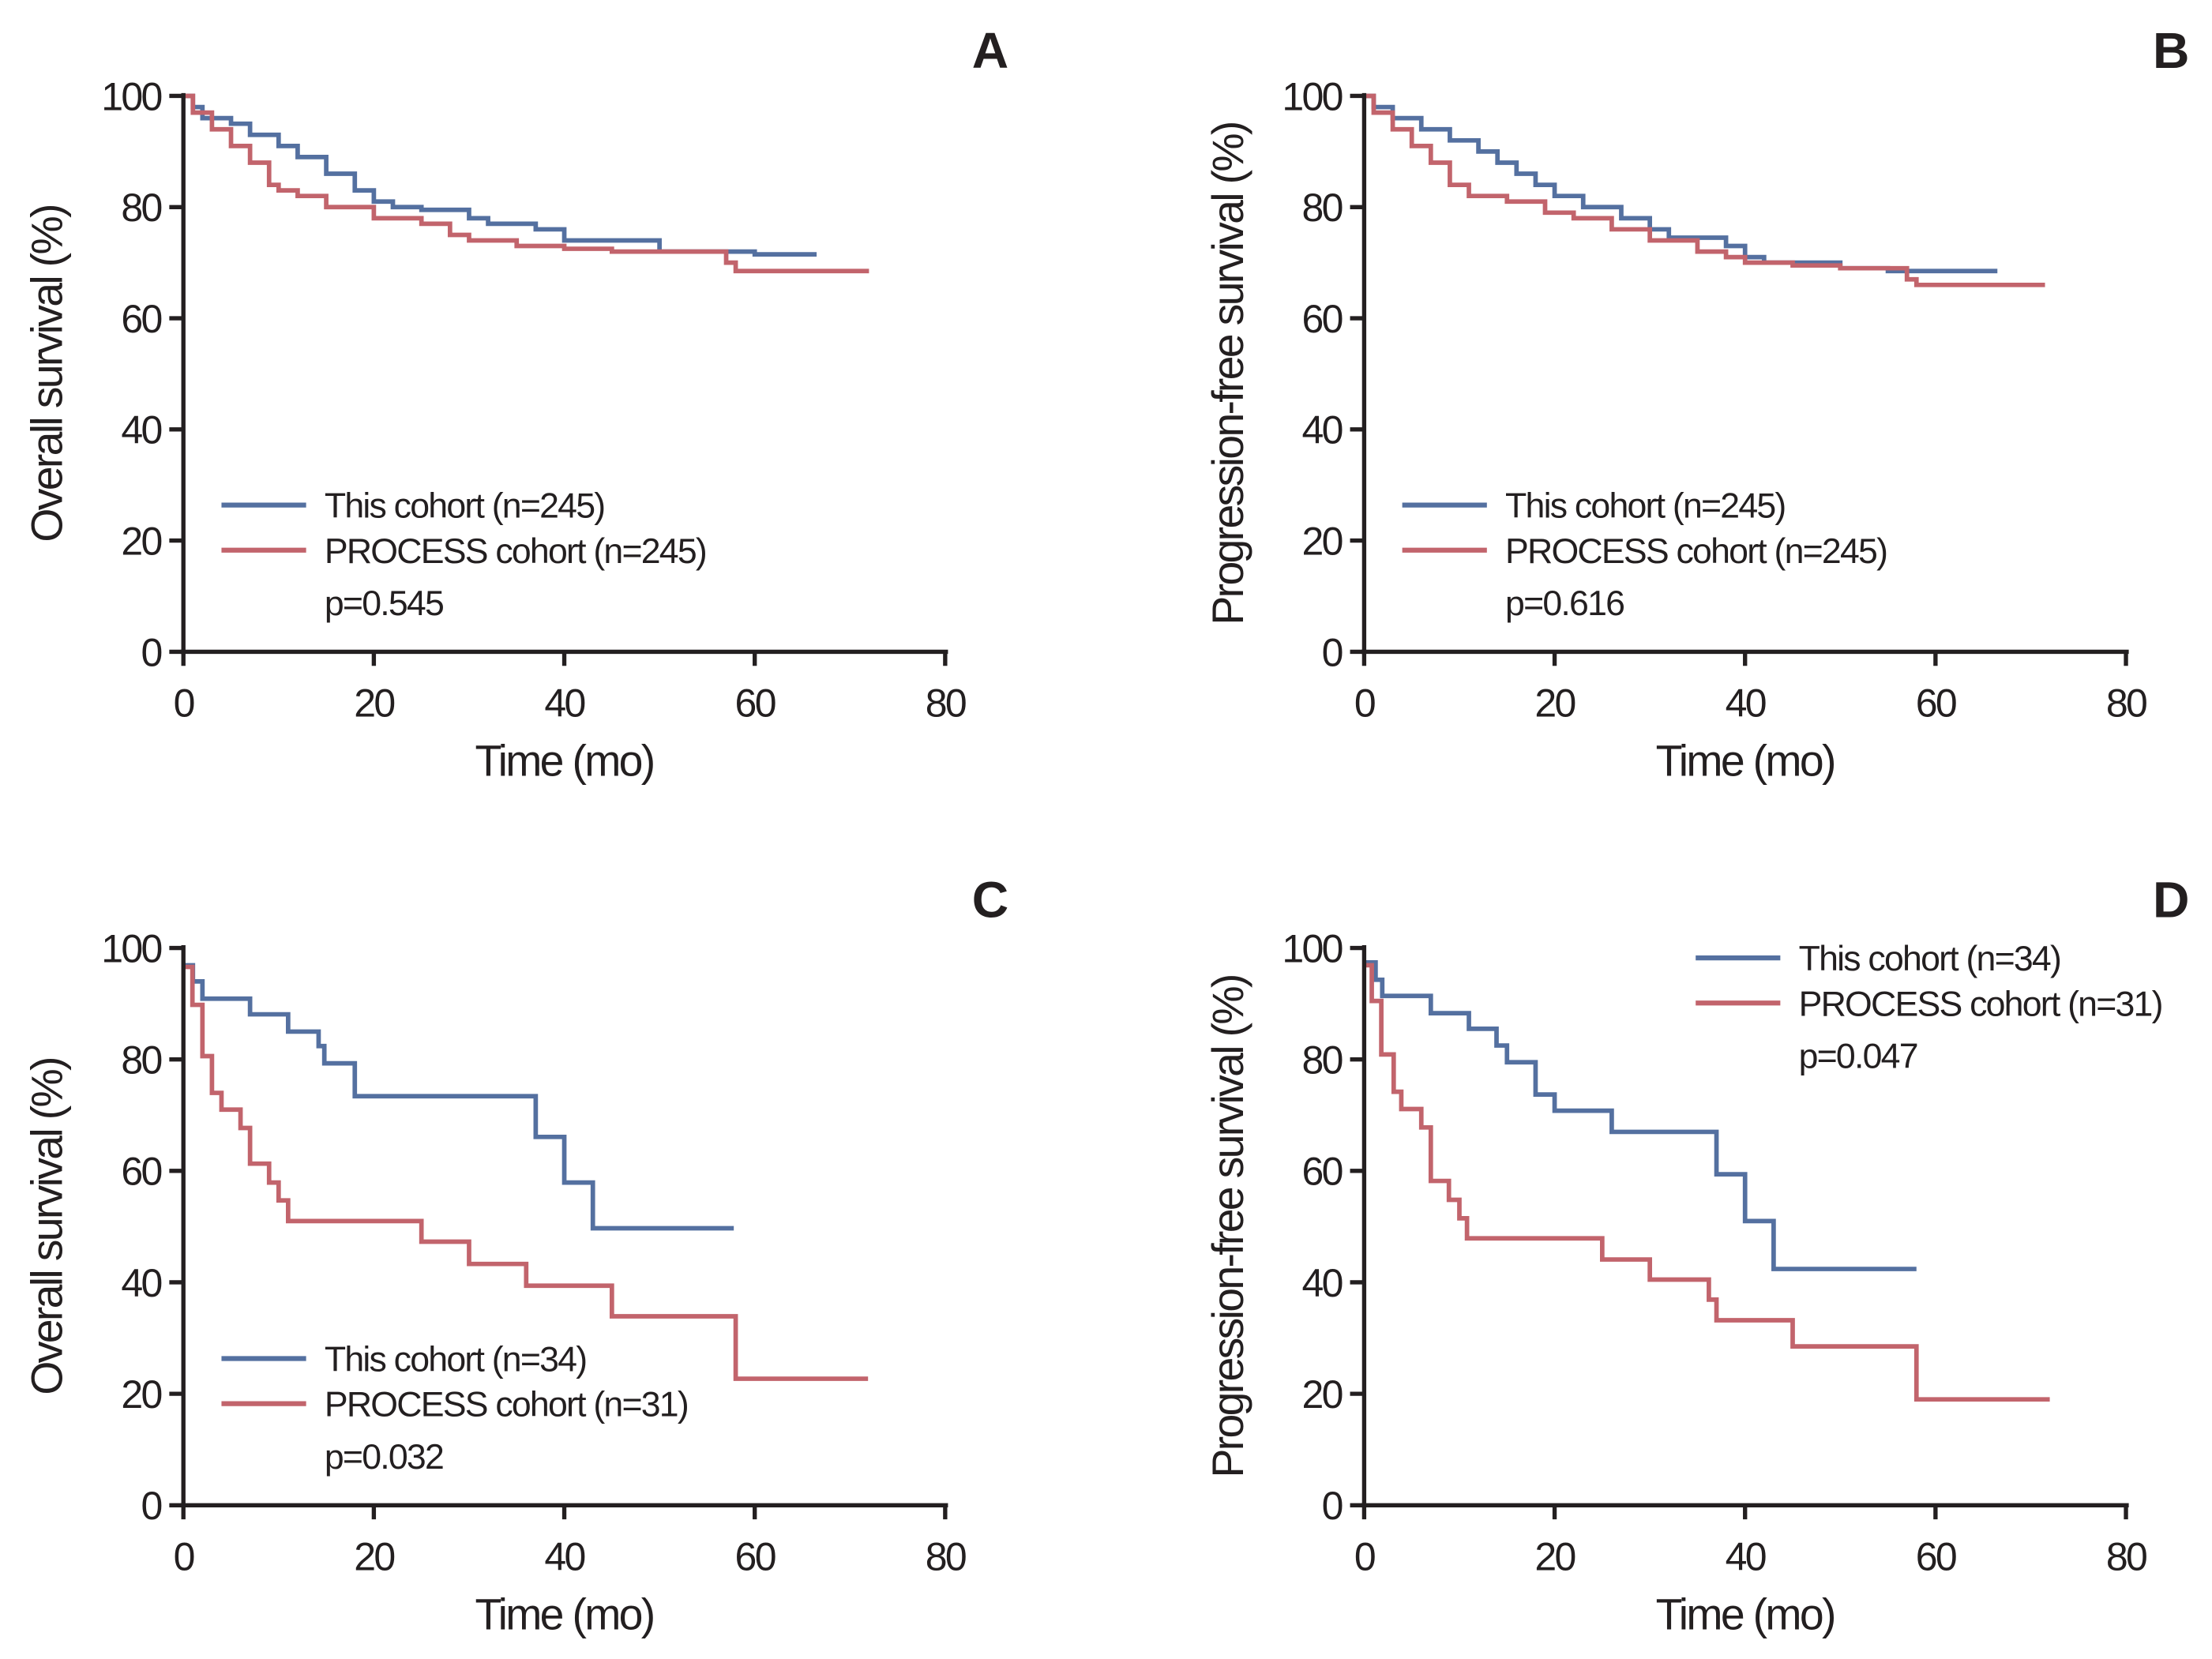 The width and height of the screenshot is (2212, 1659). Describe the element at coordinates (2171, 50) in the screenshot. I see `panel-label: B` at that location.